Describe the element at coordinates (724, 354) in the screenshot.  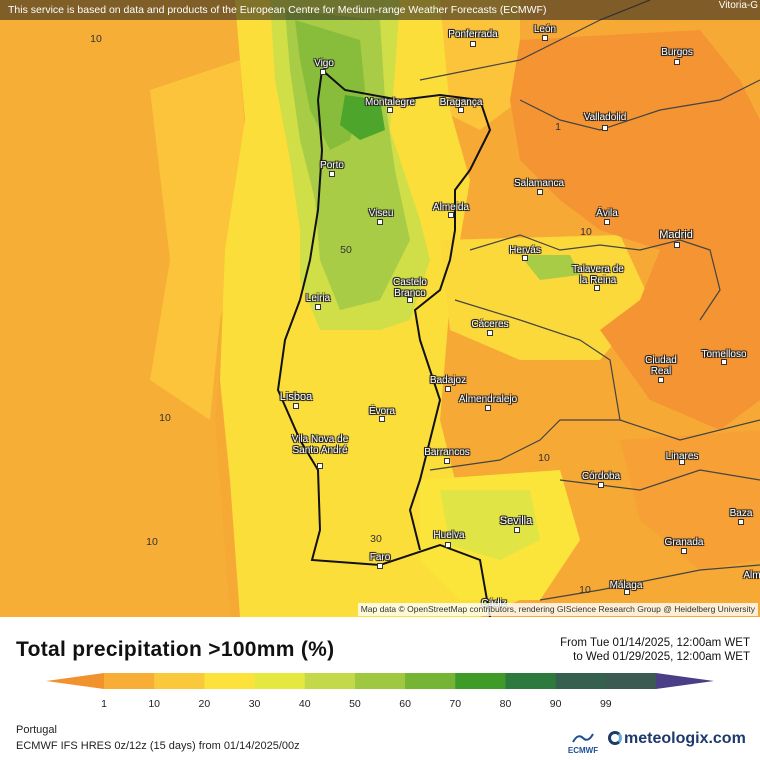
I see `city-label-tomelloso: Tomelloso` at that location.